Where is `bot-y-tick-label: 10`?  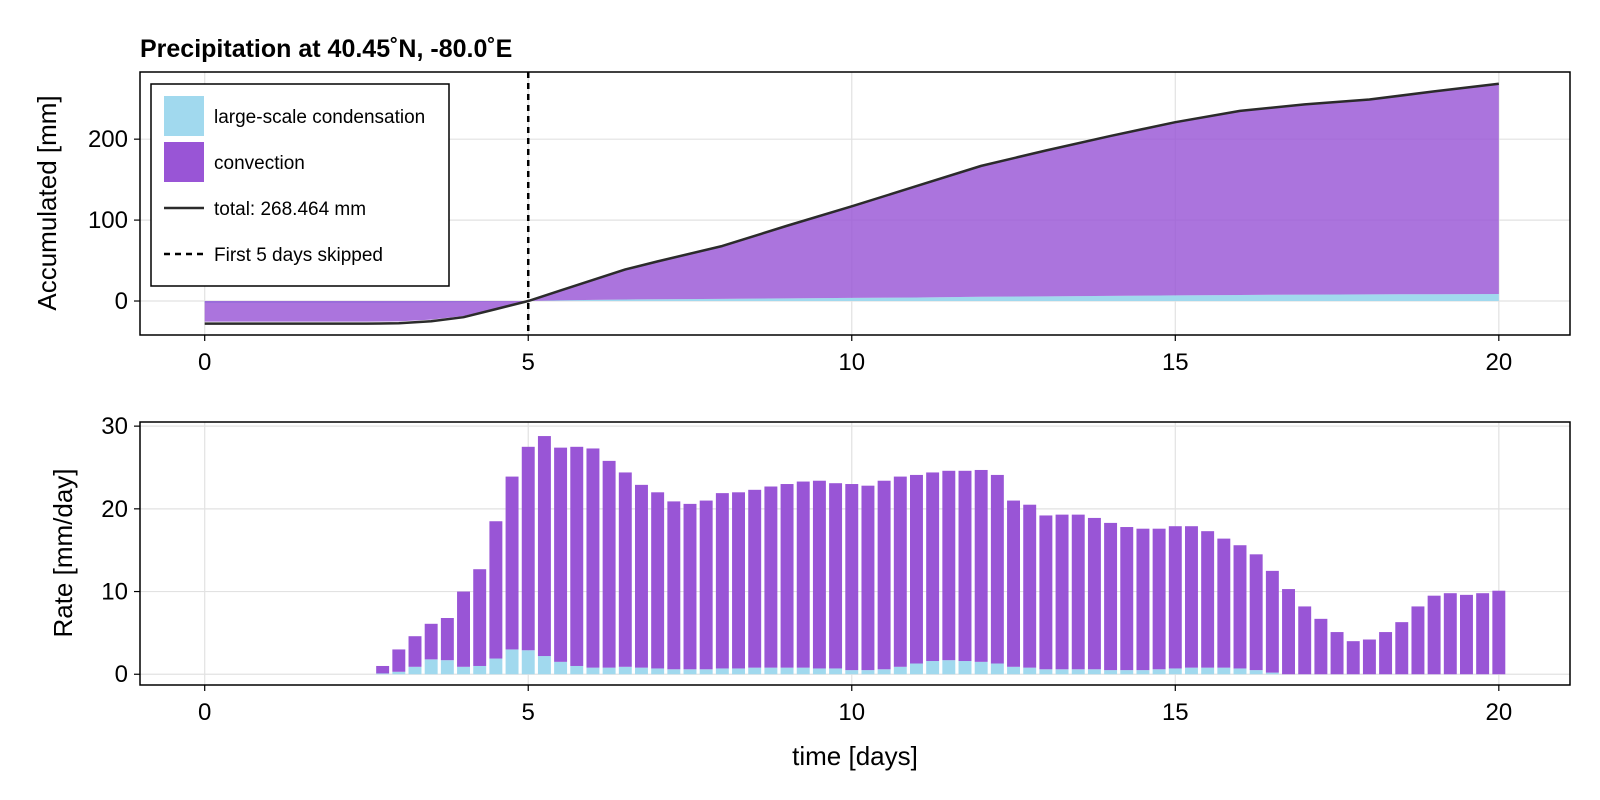 bot-y-tick-label: 10 is located at coordinates (114, 592).